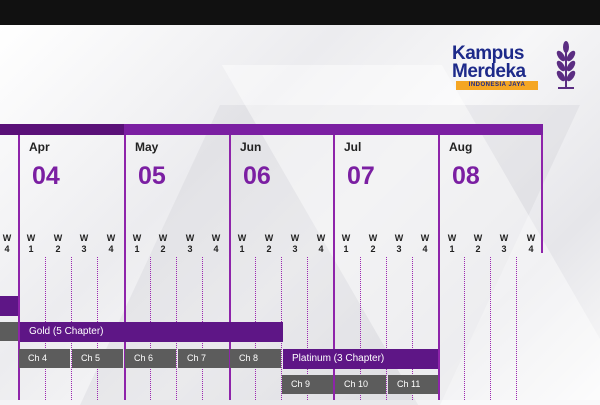  I want to click on month-name: Jul, so click(353, 147).